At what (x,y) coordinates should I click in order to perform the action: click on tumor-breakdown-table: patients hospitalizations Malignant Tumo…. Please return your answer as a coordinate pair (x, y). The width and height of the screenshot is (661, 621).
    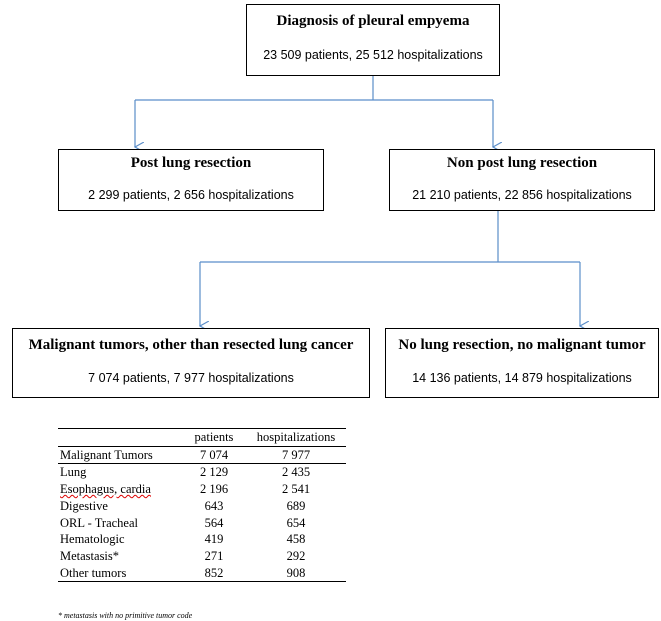
    Looking at the image, I should click on (202, 505).